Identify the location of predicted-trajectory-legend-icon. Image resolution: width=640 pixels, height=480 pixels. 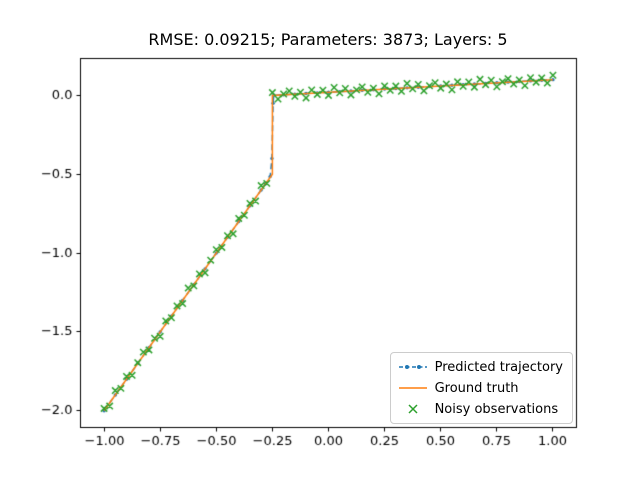
(412, 367).